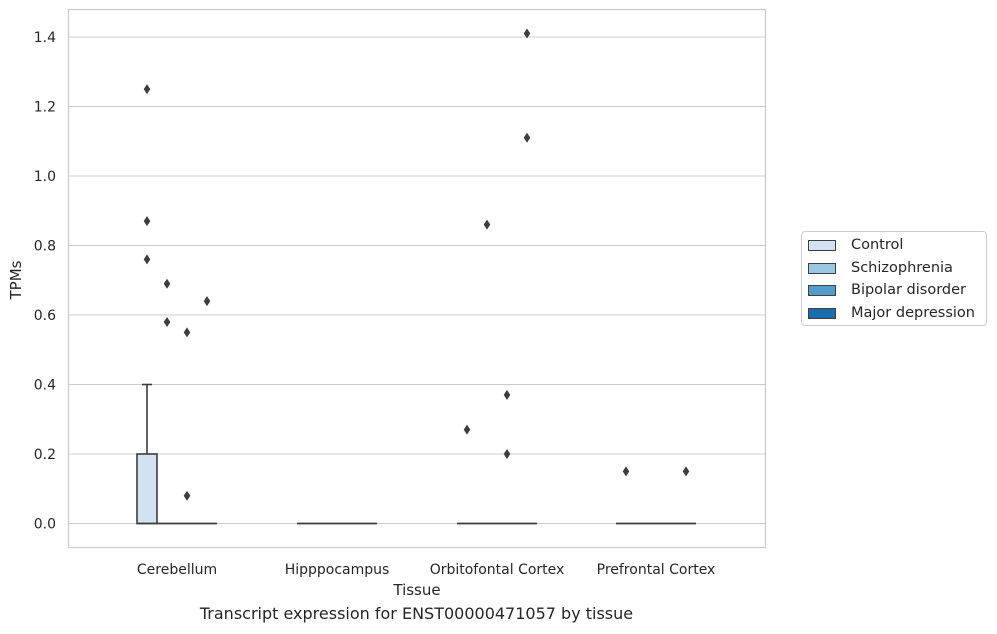 The image size is (997, 634). What do you see at coordinates (656, 570) in the screenshot?
I see `x-tick-label: Prefrontal Cortex` at bounding box center [656, 570].